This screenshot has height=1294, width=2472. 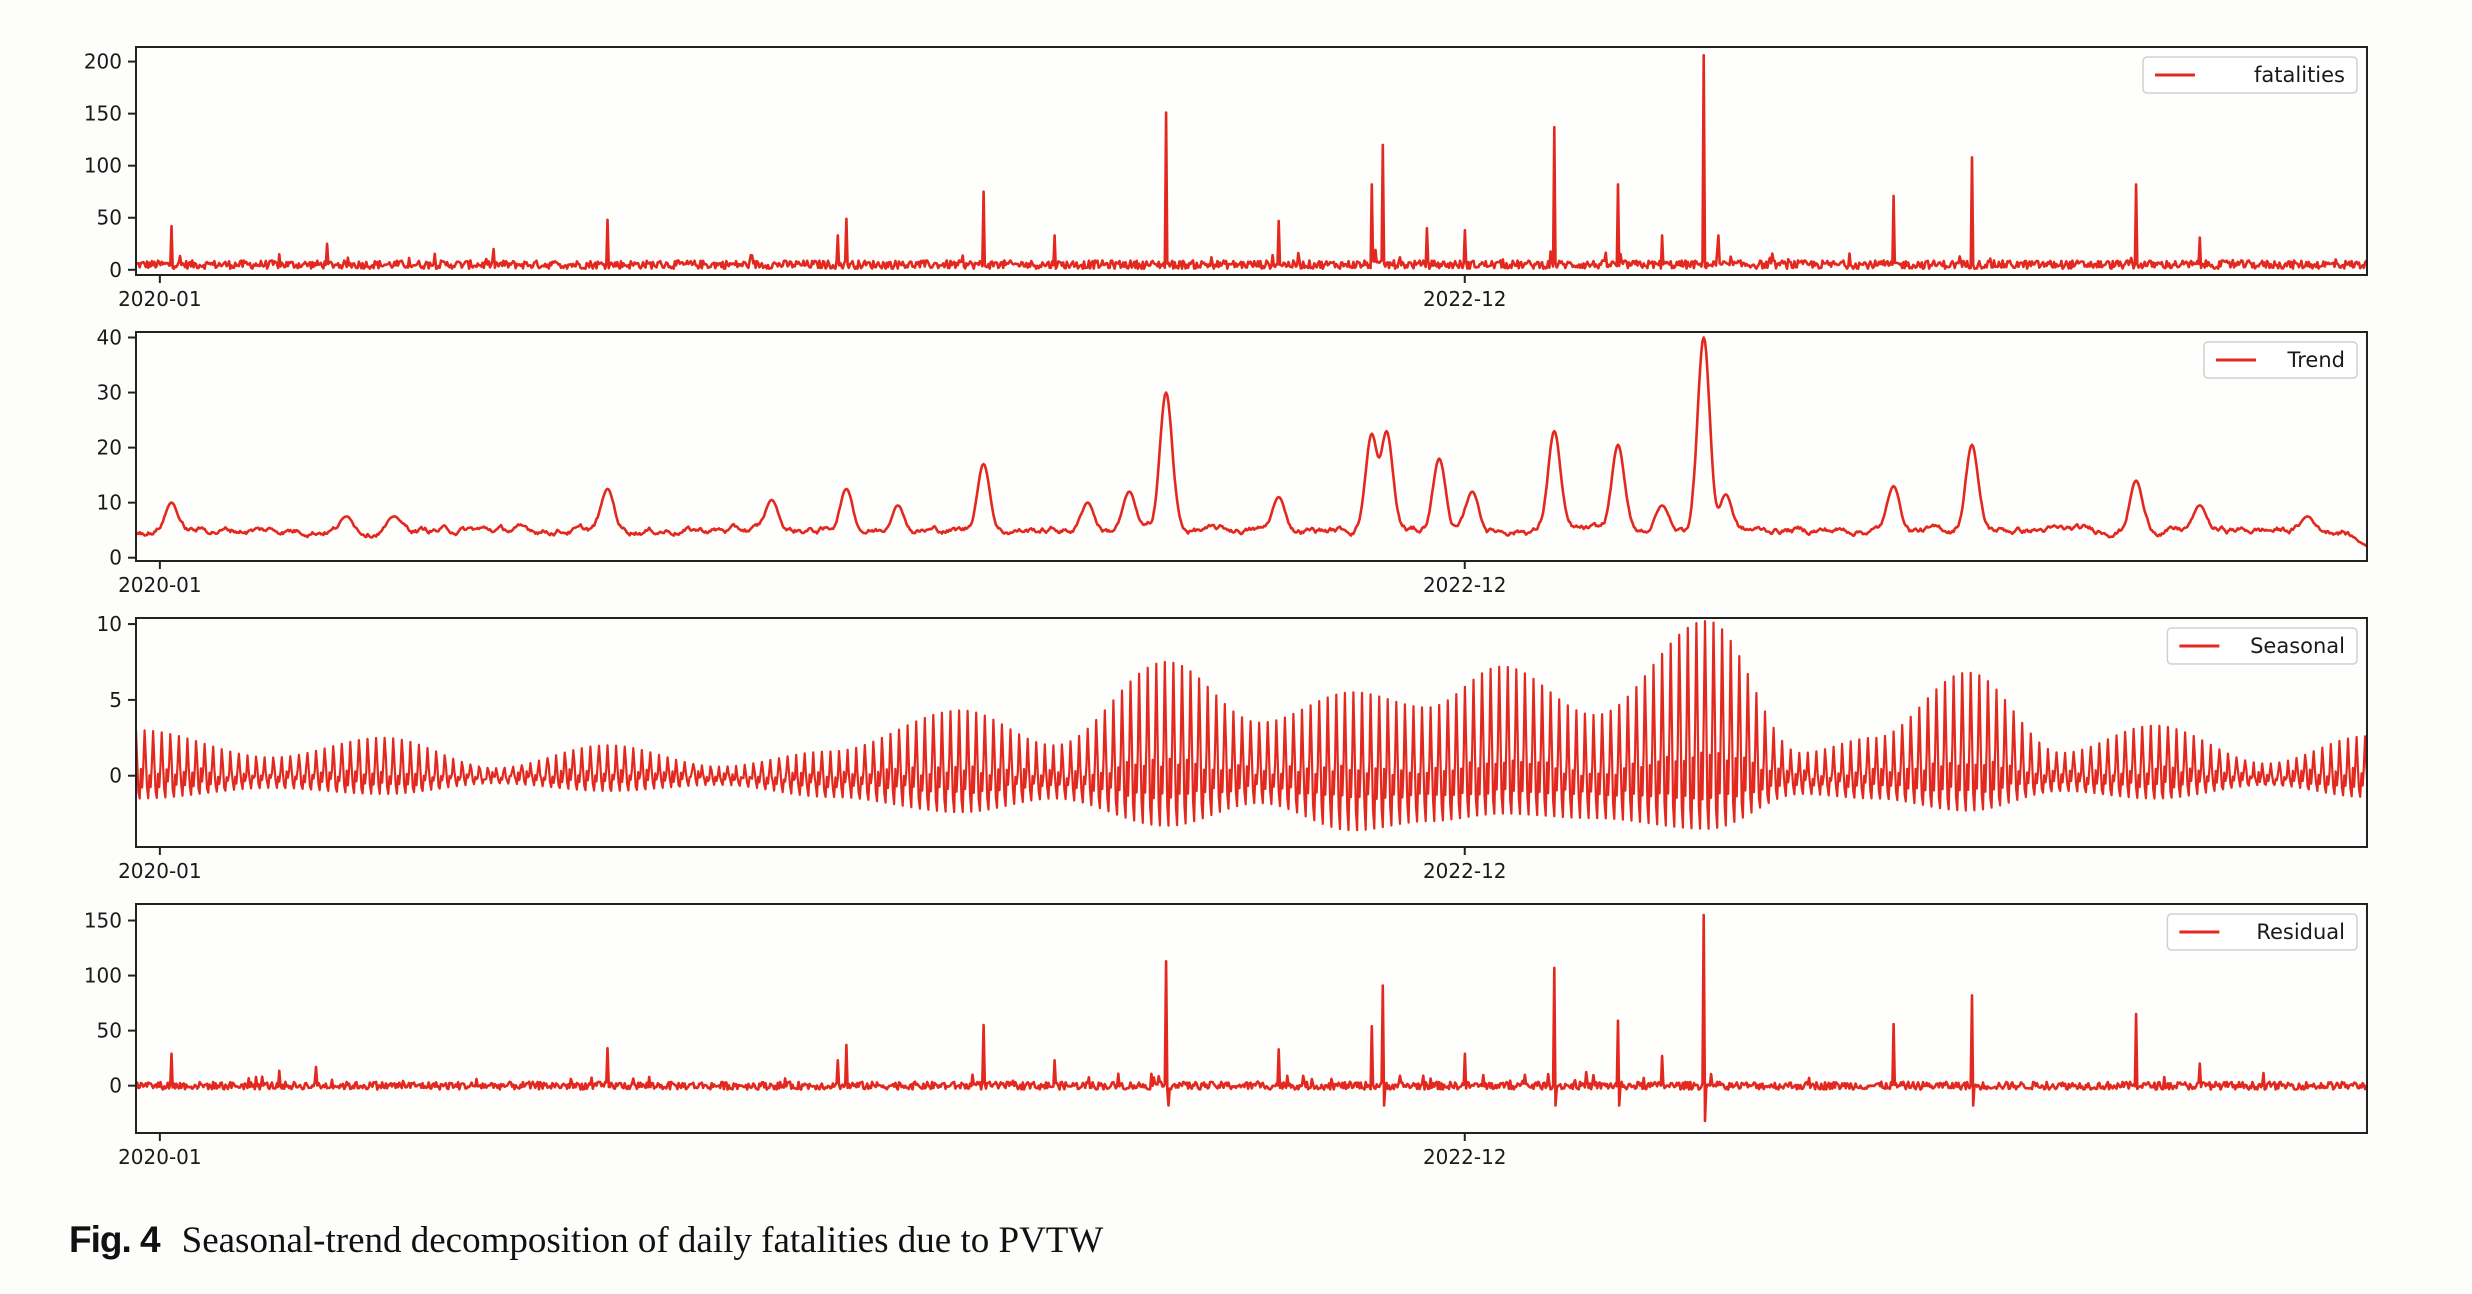 I want to click on legend: Trend, so click(x=2280, y=360).